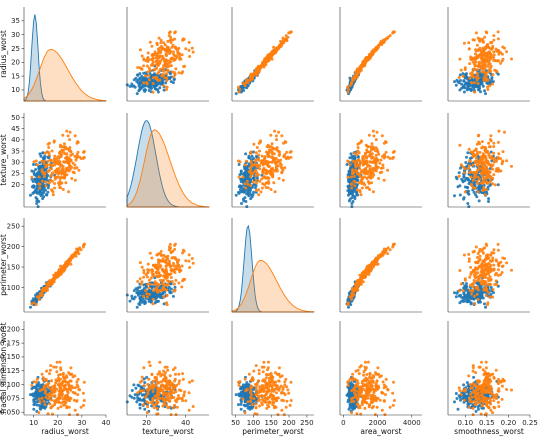 The image size is (550, 443). Describe the element at coordinates (273, 265) in the screenshot. I see `cell-perimeter_worst-vs-perimeter_worst` at that location.